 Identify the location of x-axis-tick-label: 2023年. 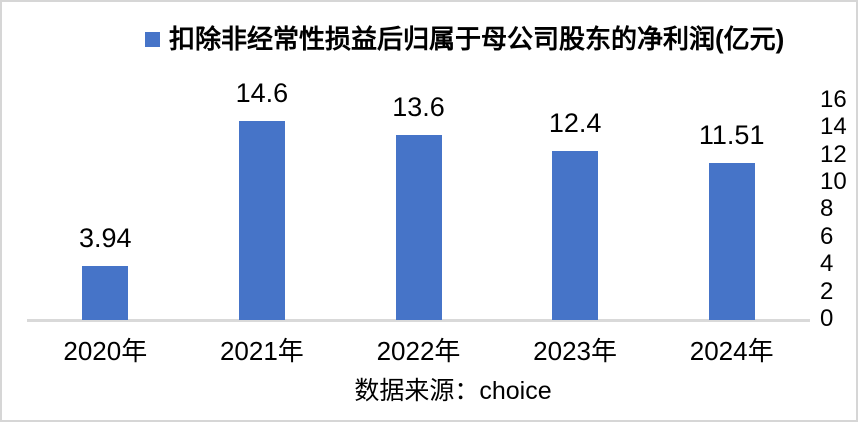
(575, 351).